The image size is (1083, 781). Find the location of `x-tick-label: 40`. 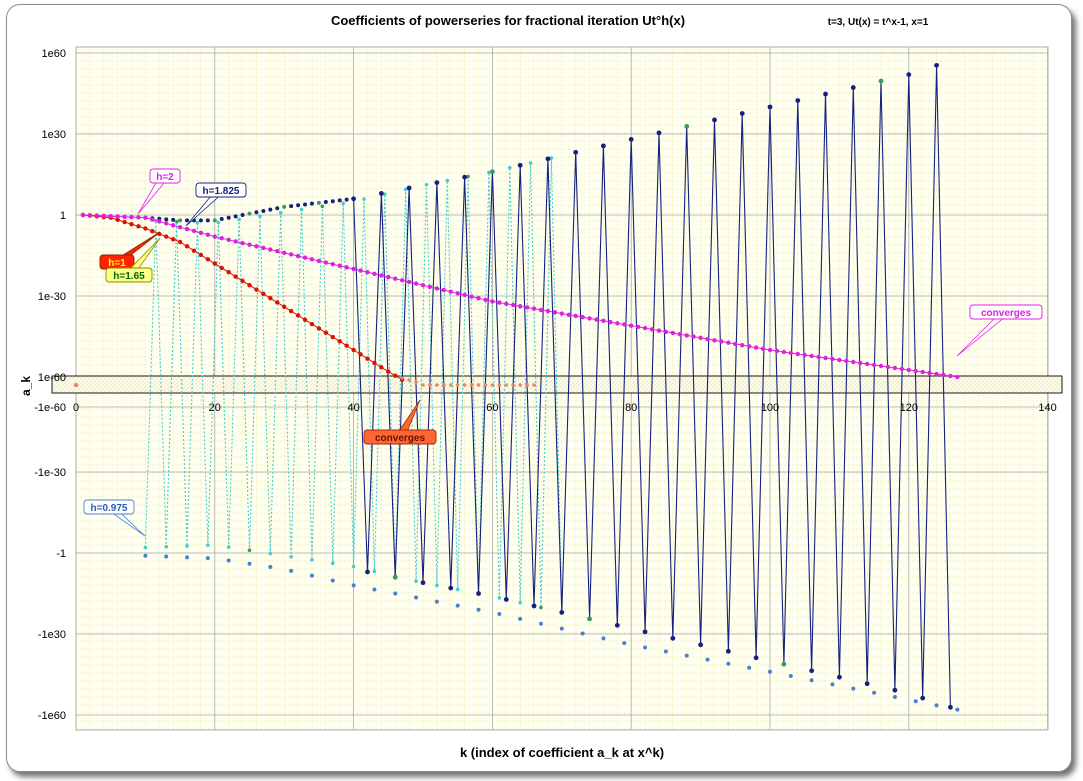

x-tick-label: 40 is located at coordinates (353, 408).